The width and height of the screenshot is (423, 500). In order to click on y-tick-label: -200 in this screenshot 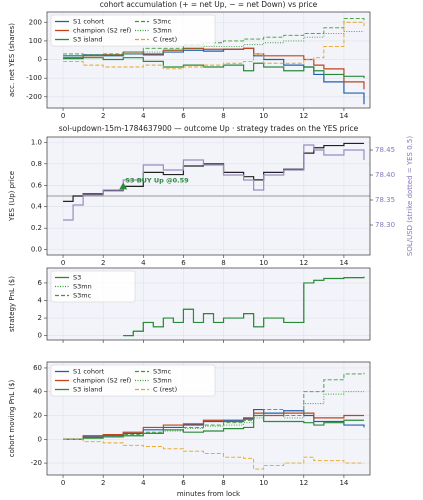, I will do `click(34, 97)`.